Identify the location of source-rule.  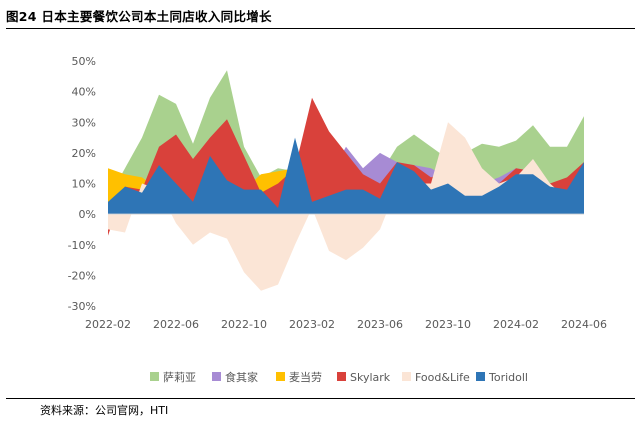
(320, 398).